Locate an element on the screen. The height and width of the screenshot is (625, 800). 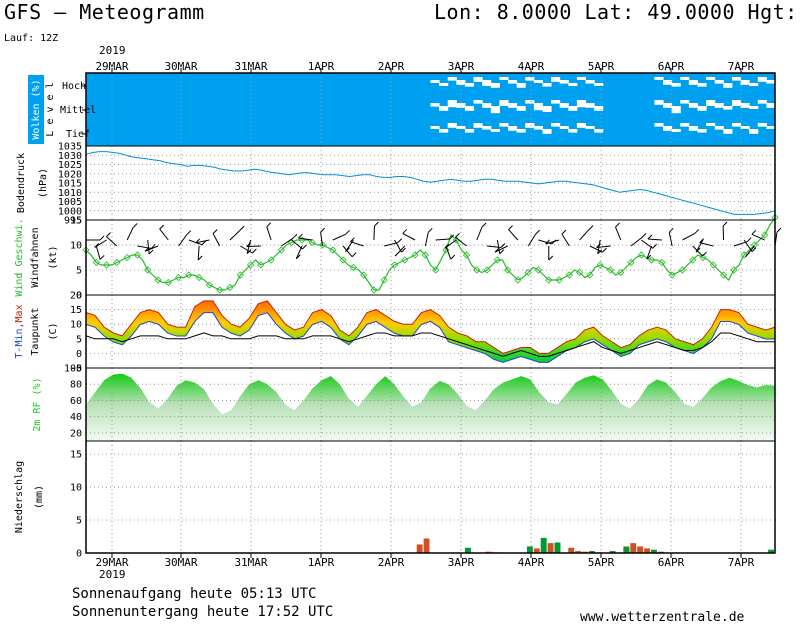
tmin-label: T-Min, is located at coordinates (19, 340).